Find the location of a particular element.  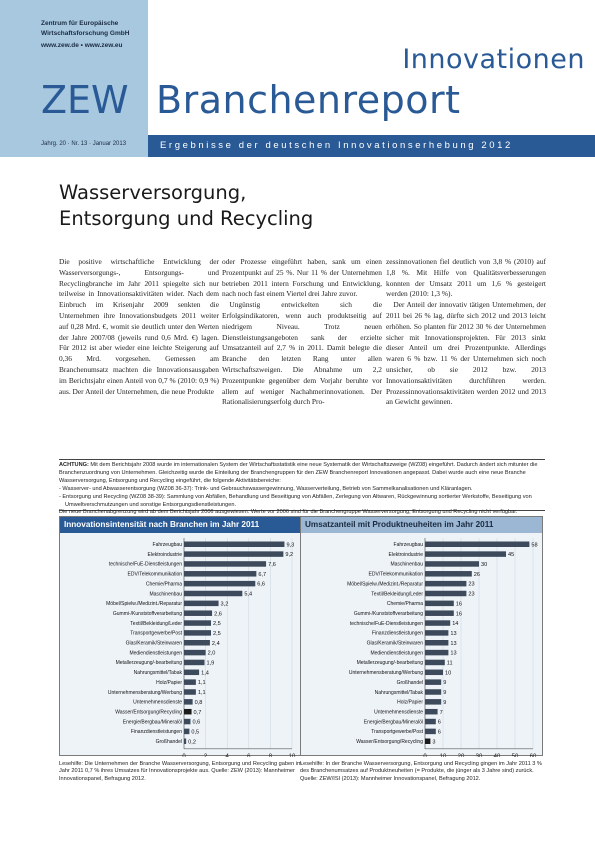

org-name-line2: Wirtschaftsforschung GmbH is located at coordinates (85, 33).